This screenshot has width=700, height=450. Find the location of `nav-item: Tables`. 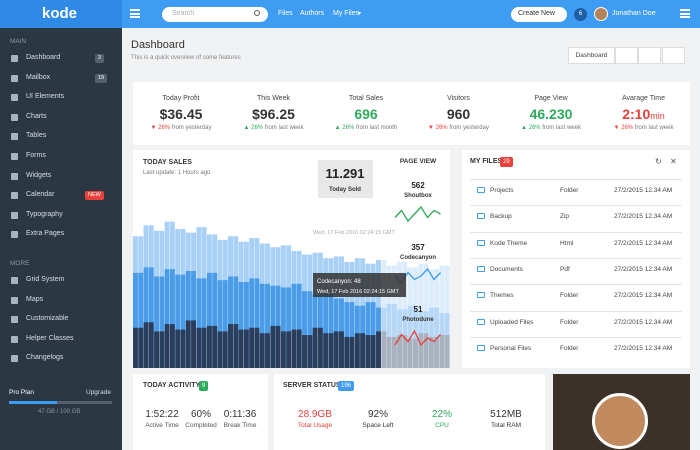

nav-item: Tables is located at coordinates (36, 136).